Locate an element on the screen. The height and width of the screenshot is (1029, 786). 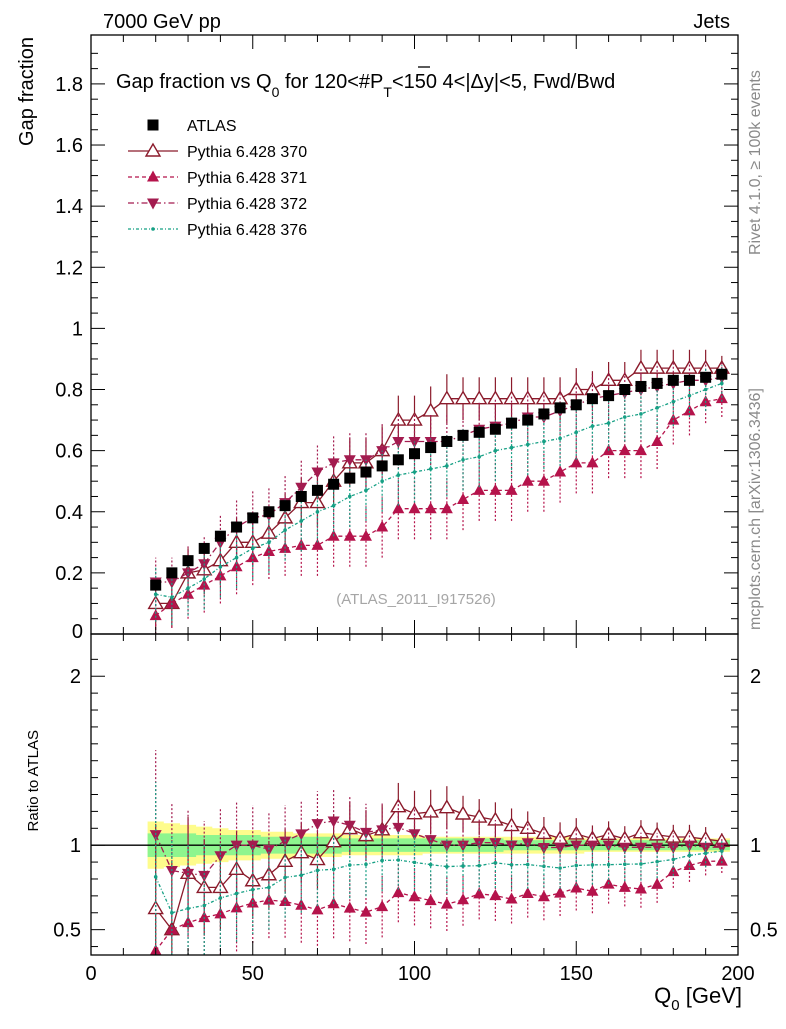
y-tick-label: 1.8 is located at coordinates (69, 85).